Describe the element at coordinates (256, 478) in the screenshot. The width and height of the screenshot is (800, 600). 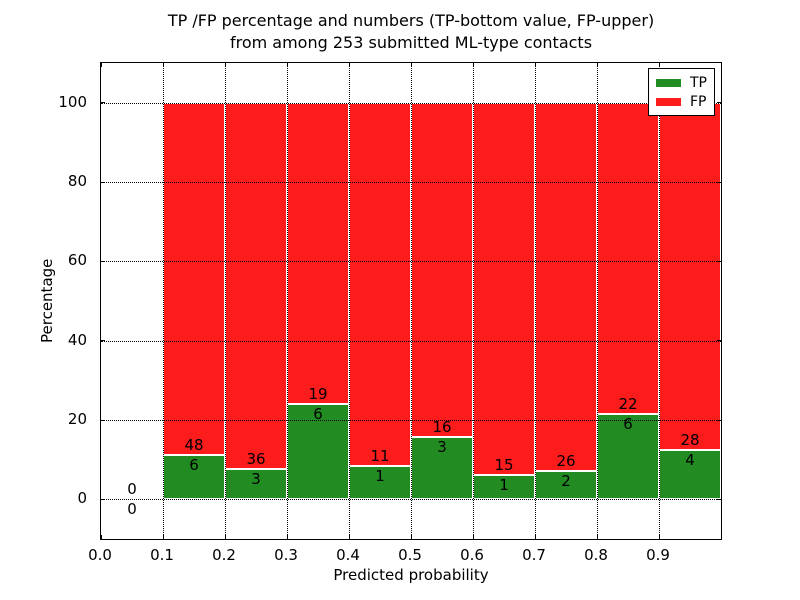
I see `bar-count-tp-0.2: 3` at that location.